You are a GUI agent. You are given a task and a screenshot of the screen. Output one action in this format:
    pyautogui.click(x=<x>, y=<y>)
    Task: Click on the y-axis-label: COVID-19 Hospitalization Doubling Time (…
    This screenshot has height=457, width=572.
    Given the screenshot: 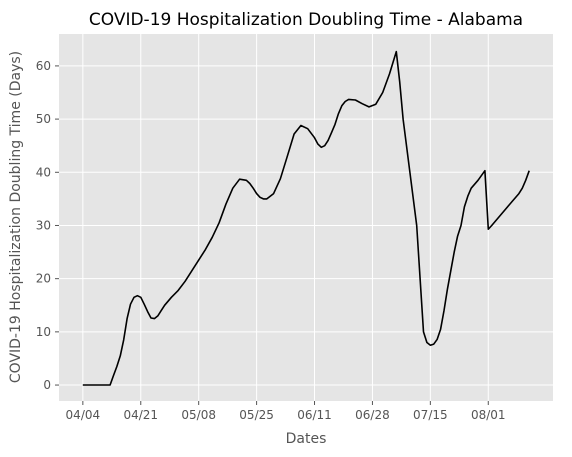 What is the action you would take?
    pyautogui.click(x=16, y=217)
    